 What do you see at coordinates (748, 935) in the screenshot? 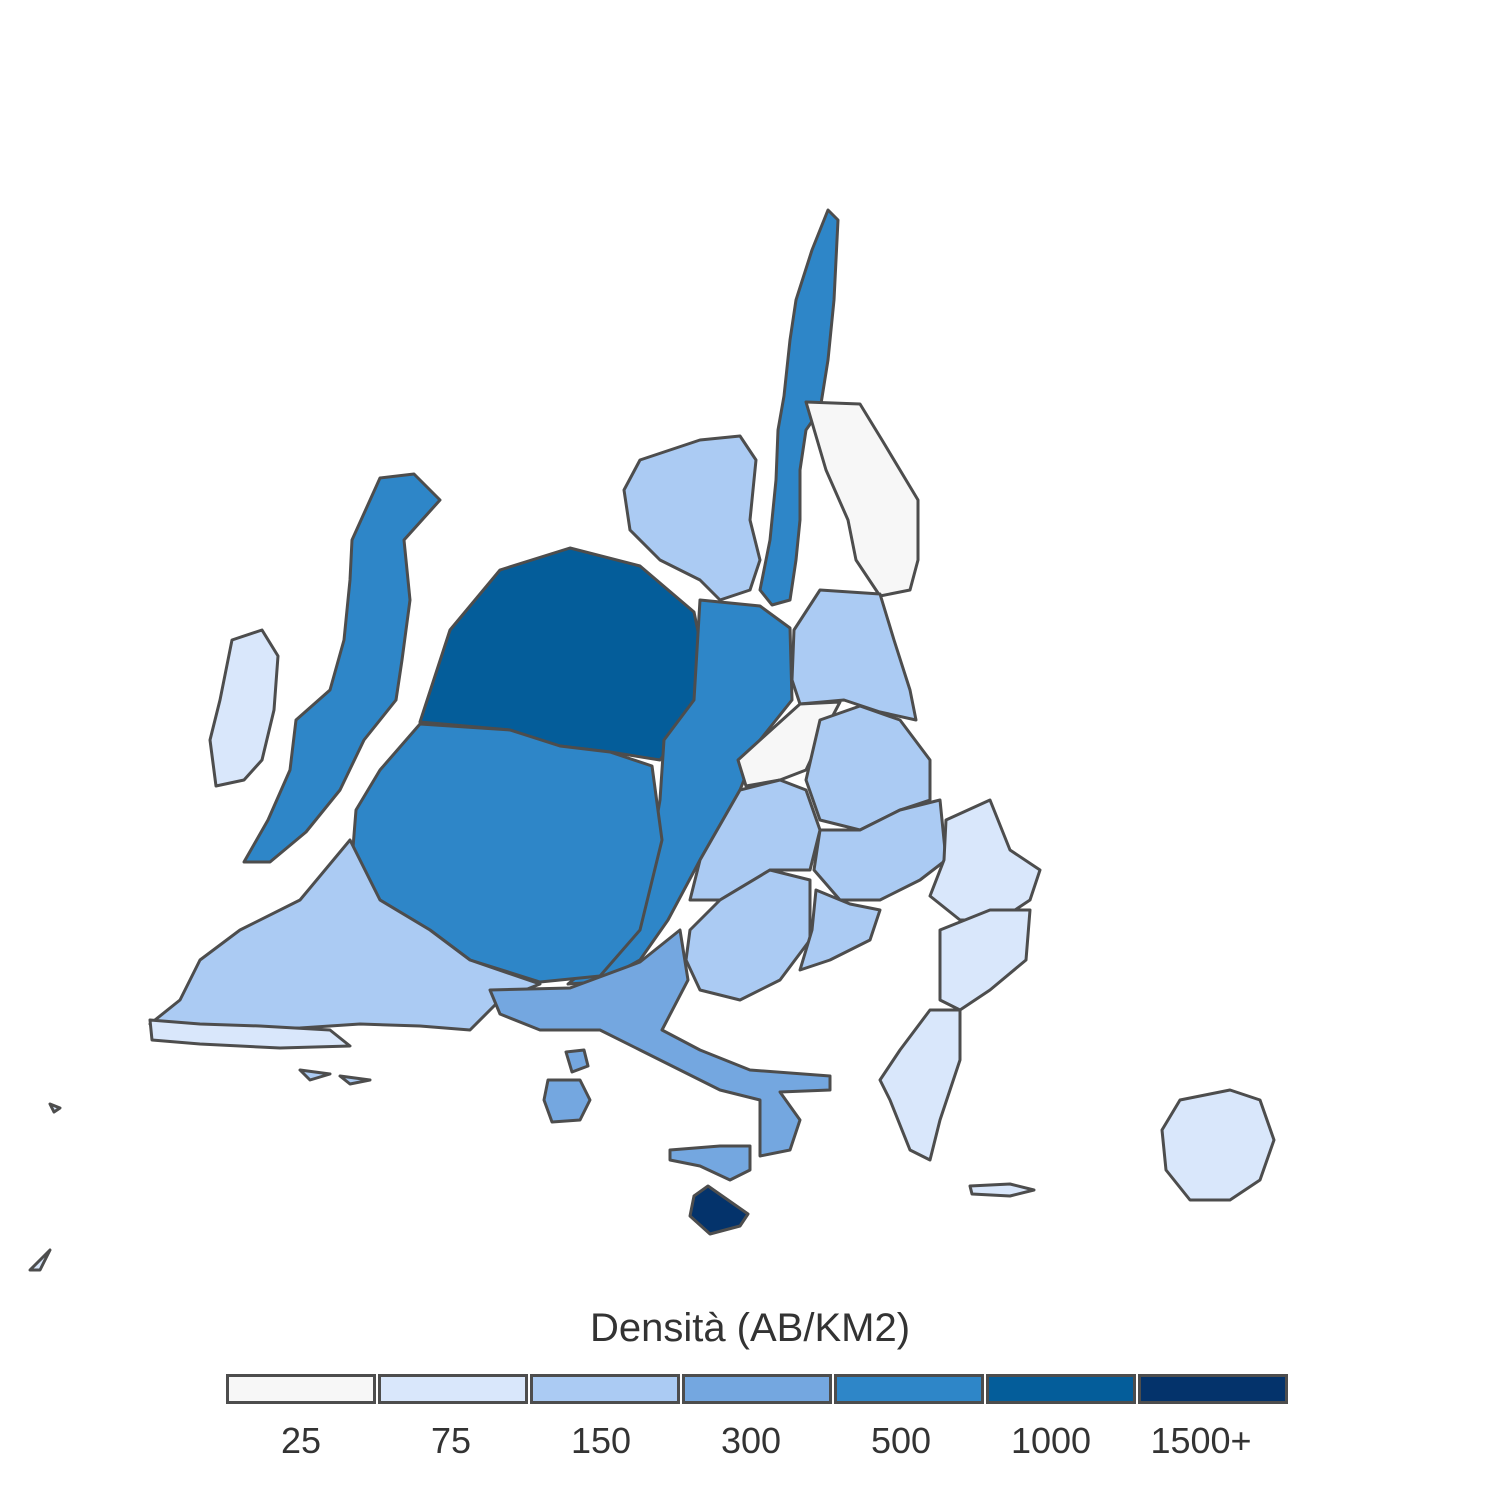
I see `region-balkans-west` at bounding box center [748, 935].